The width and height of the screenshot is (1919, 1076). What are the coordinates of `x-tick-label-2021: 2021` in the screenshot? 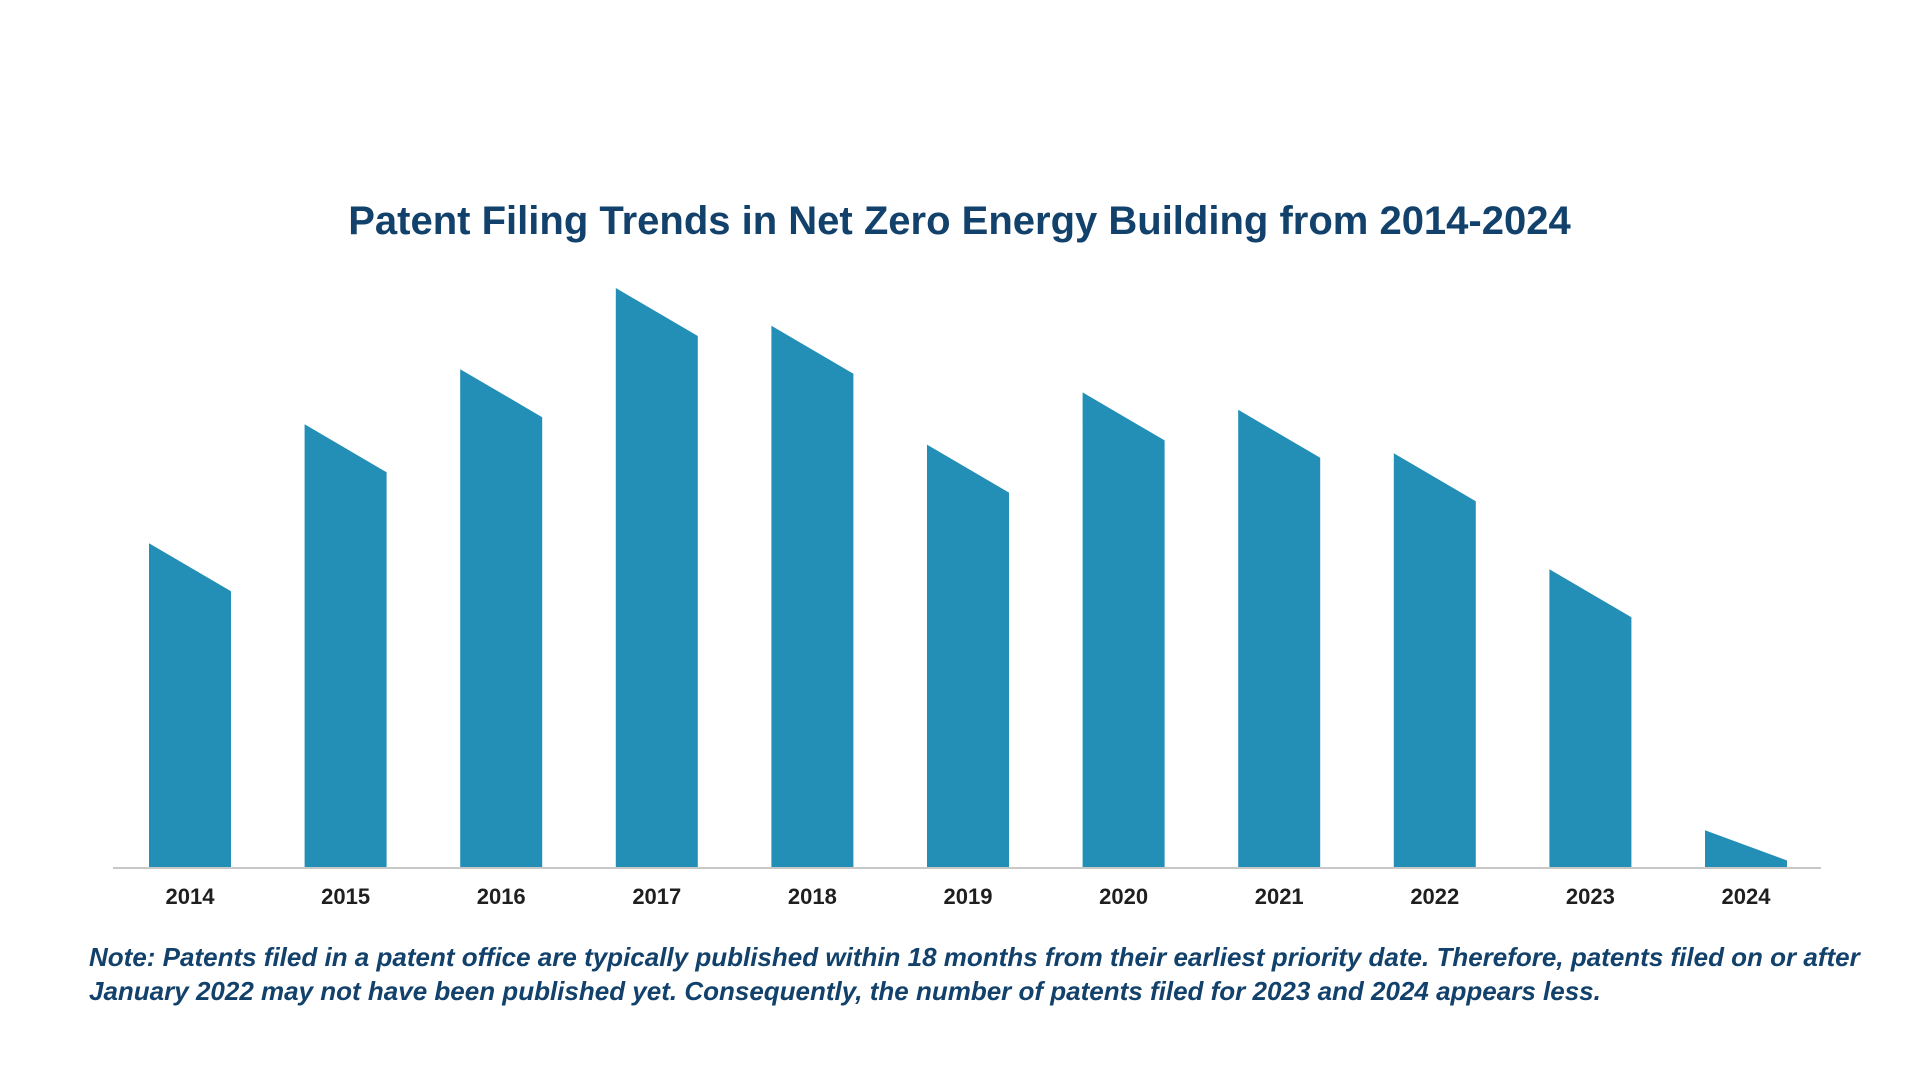 It's located at (1279, 896).